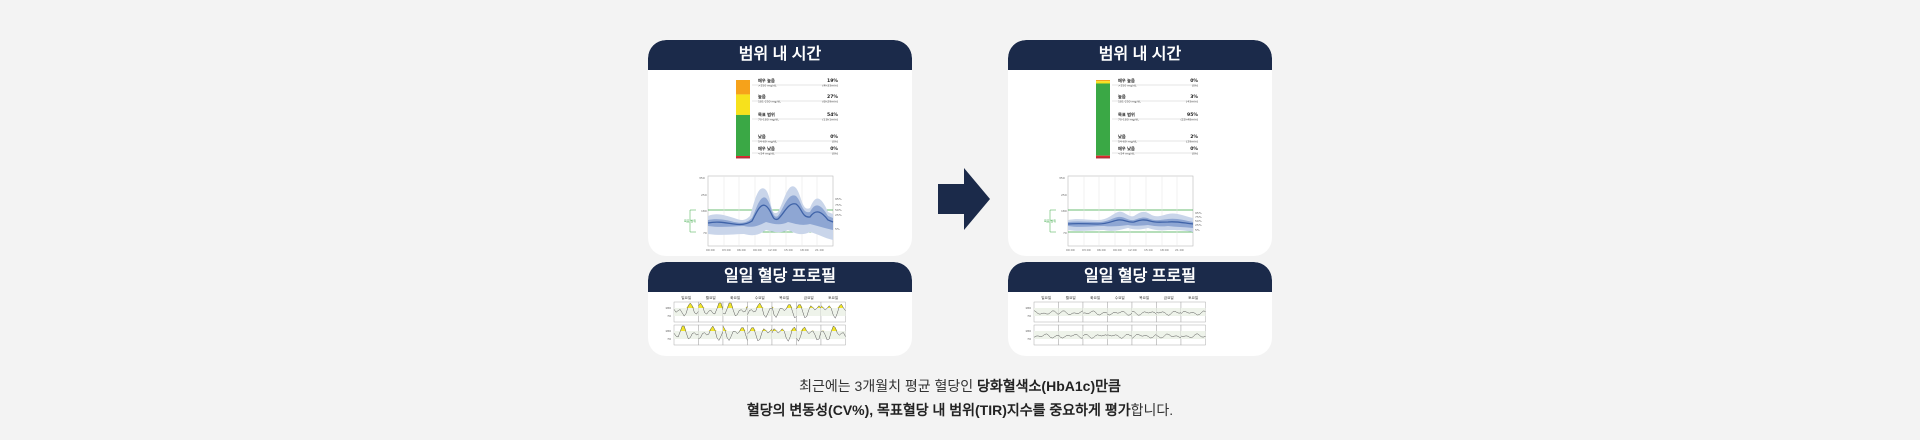  Describe the element at coordinates (1117, 250) in the screenshot. I see `svg-text: 09:00` at that location.